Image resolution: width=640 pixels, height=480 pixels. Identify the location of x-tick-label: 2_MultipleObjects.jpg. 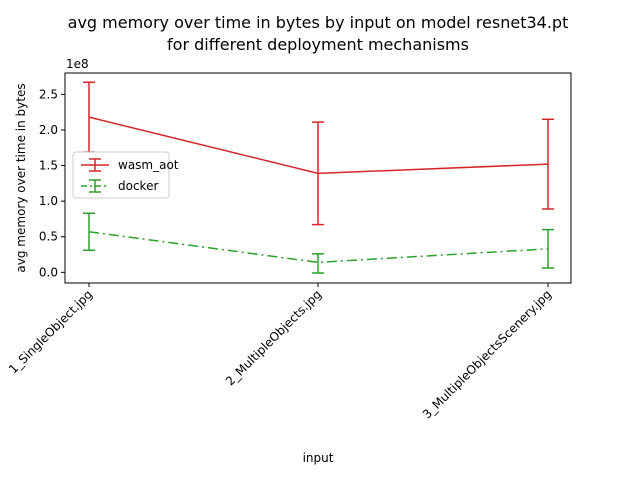
(273, 337).